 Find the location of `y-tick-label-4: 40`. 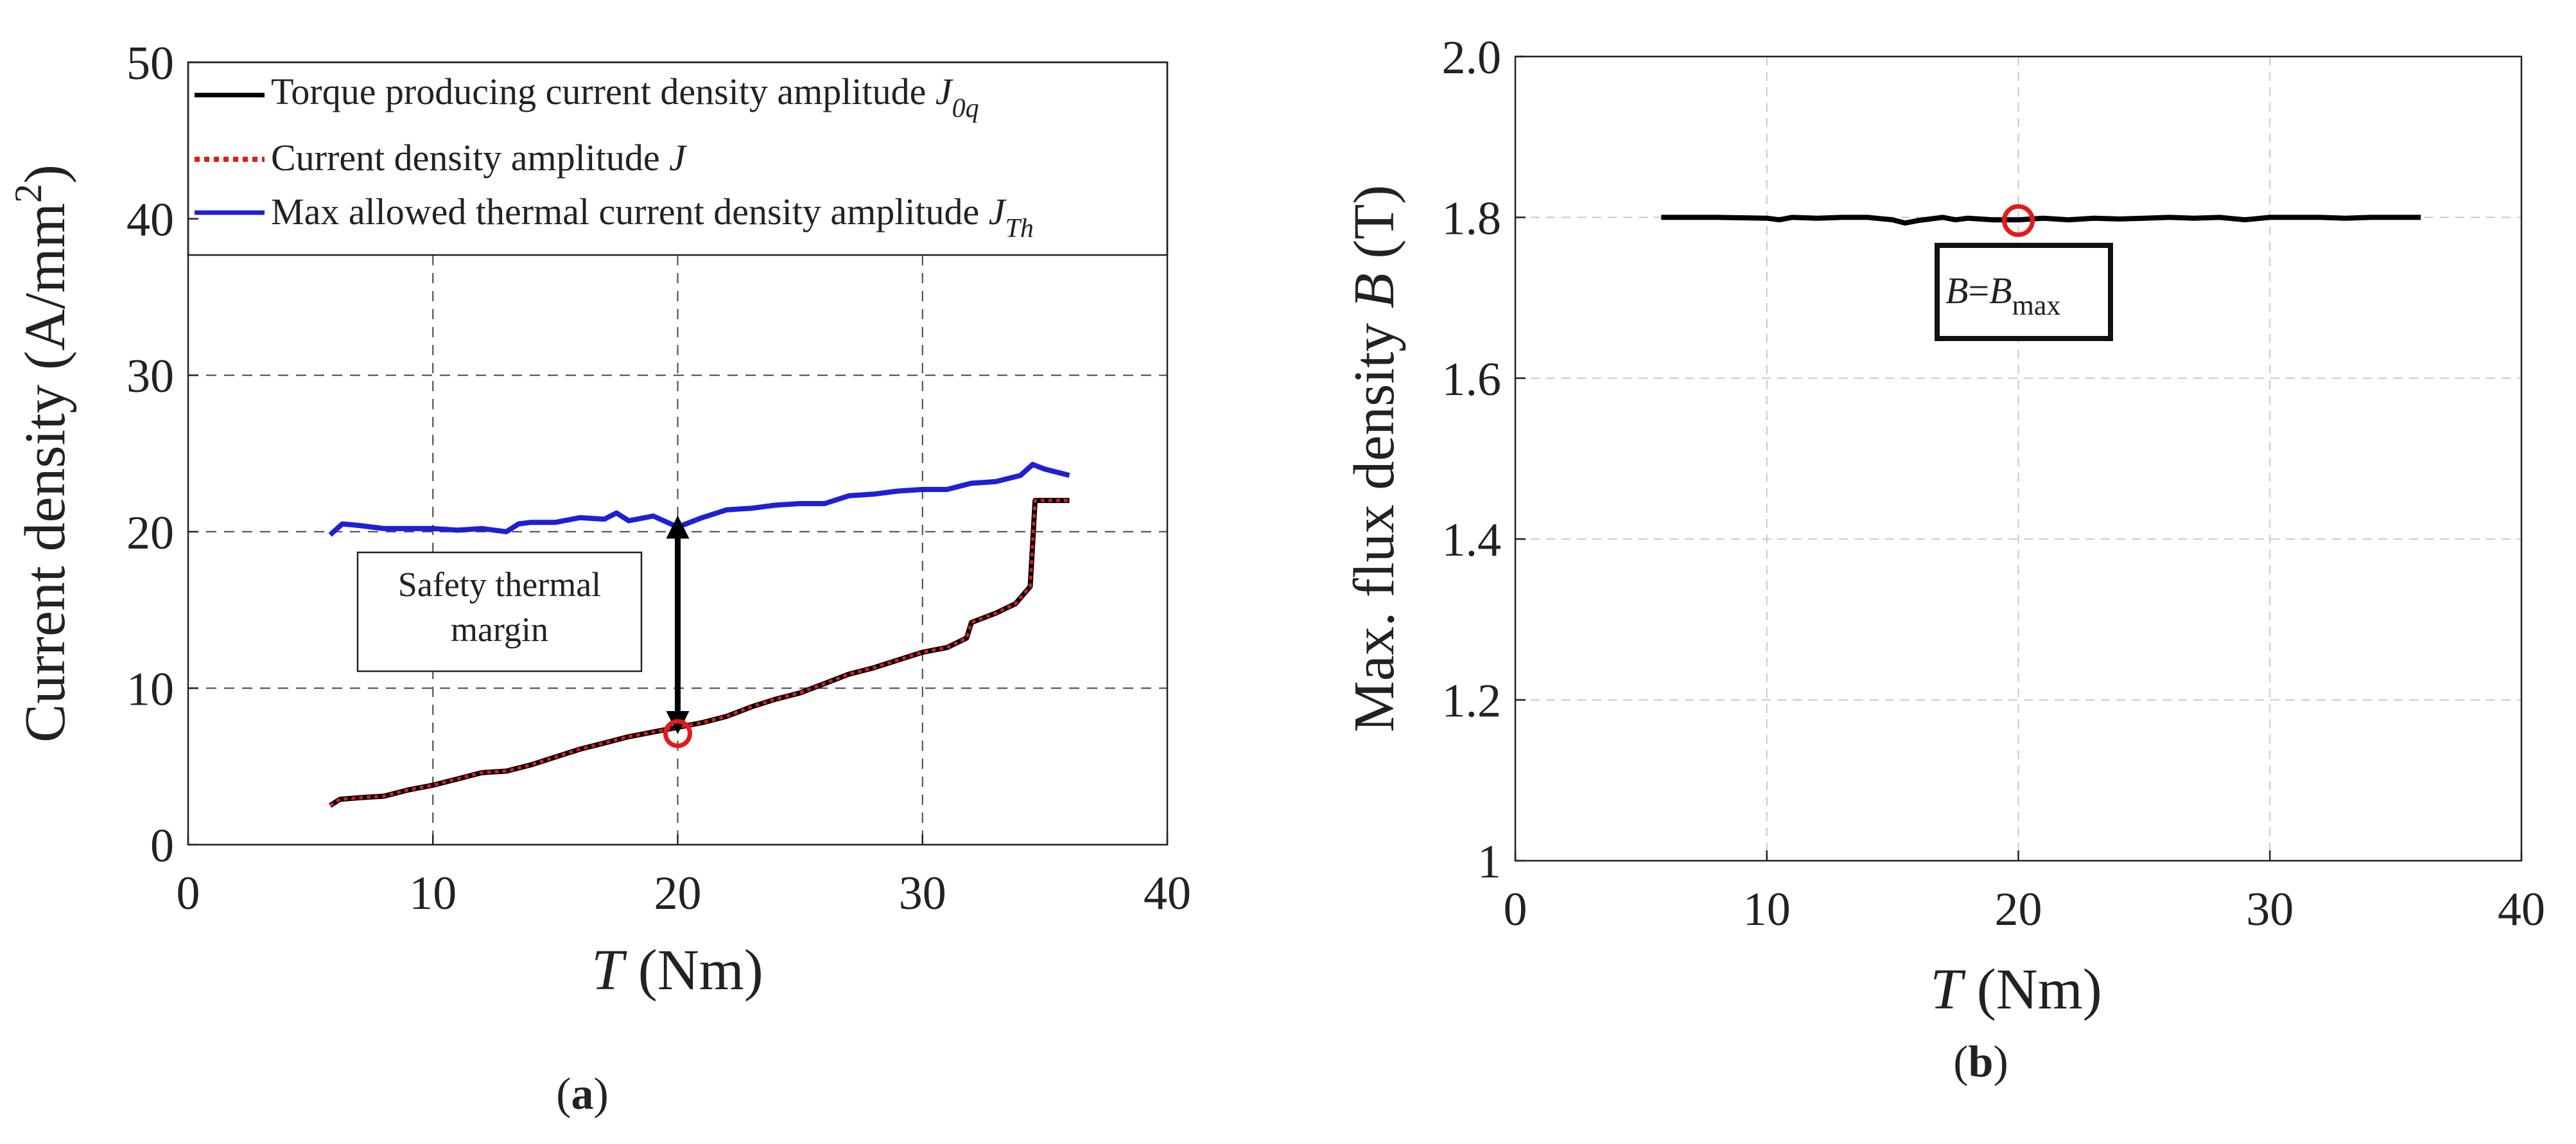

y-tick-label-4: 40 is located at coordinates (150, 221).